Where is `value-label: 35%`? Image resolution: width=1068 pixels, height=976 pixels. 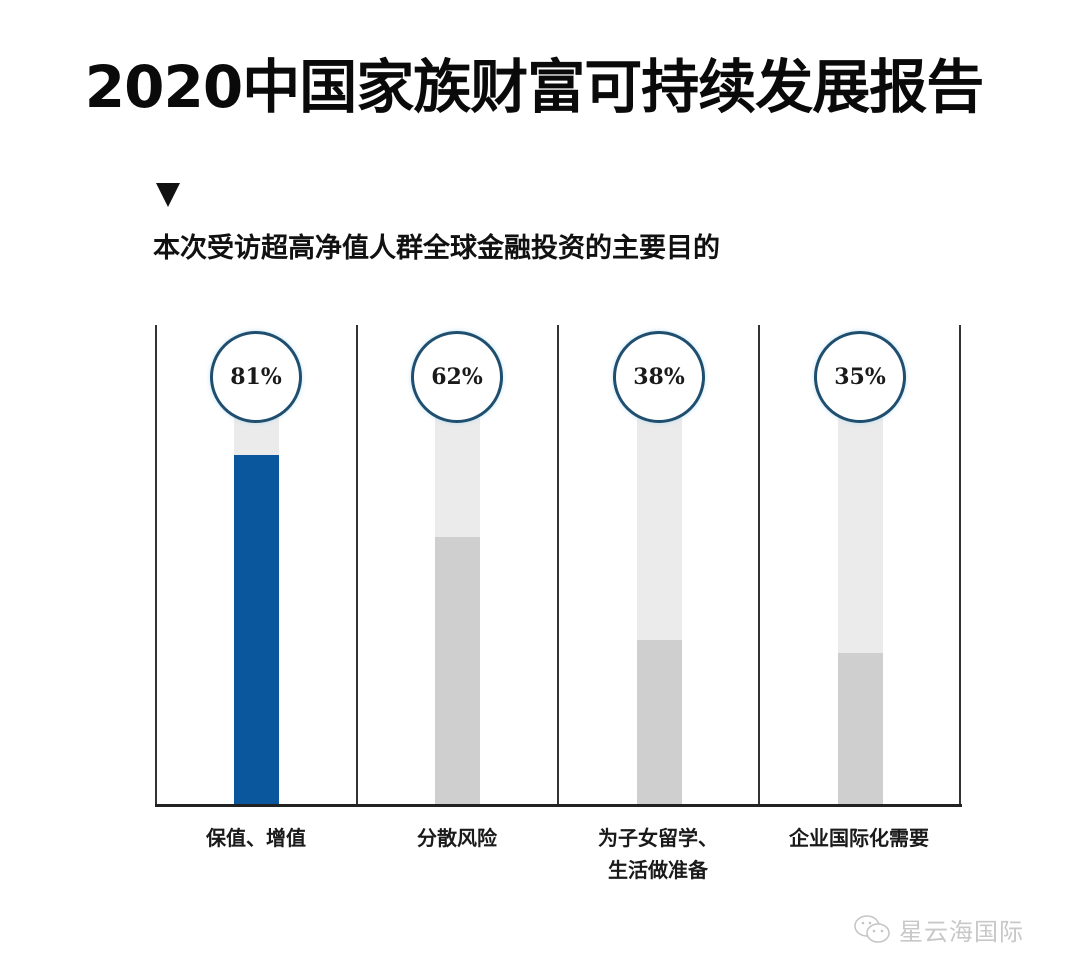 value-label: 35% is located at coordinates (860, 377).